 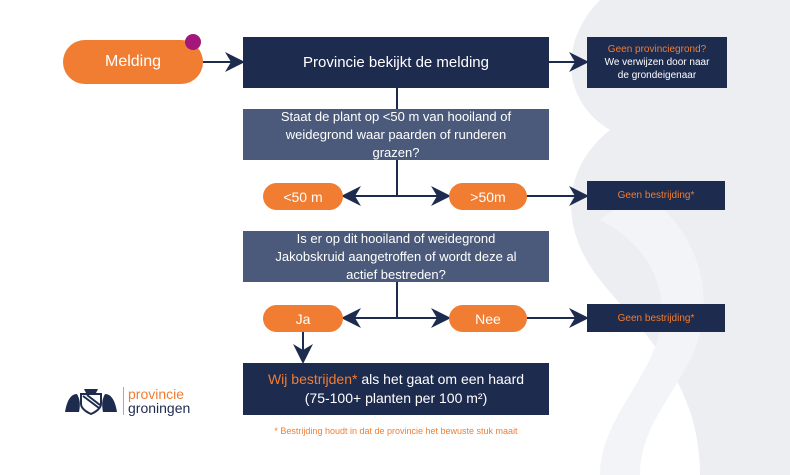 I want to click on outcome-geen-bestrijding-2: Geen bestrijding*, so click(x=656, y=318).